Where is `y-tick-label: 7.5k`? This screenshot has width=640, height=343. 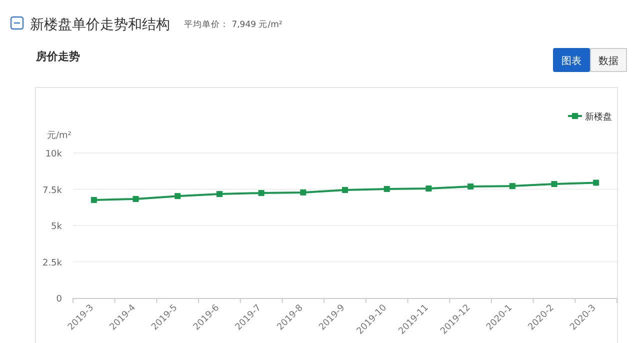 y-tick-label: 7.5k is located at coordinates (52, 191).